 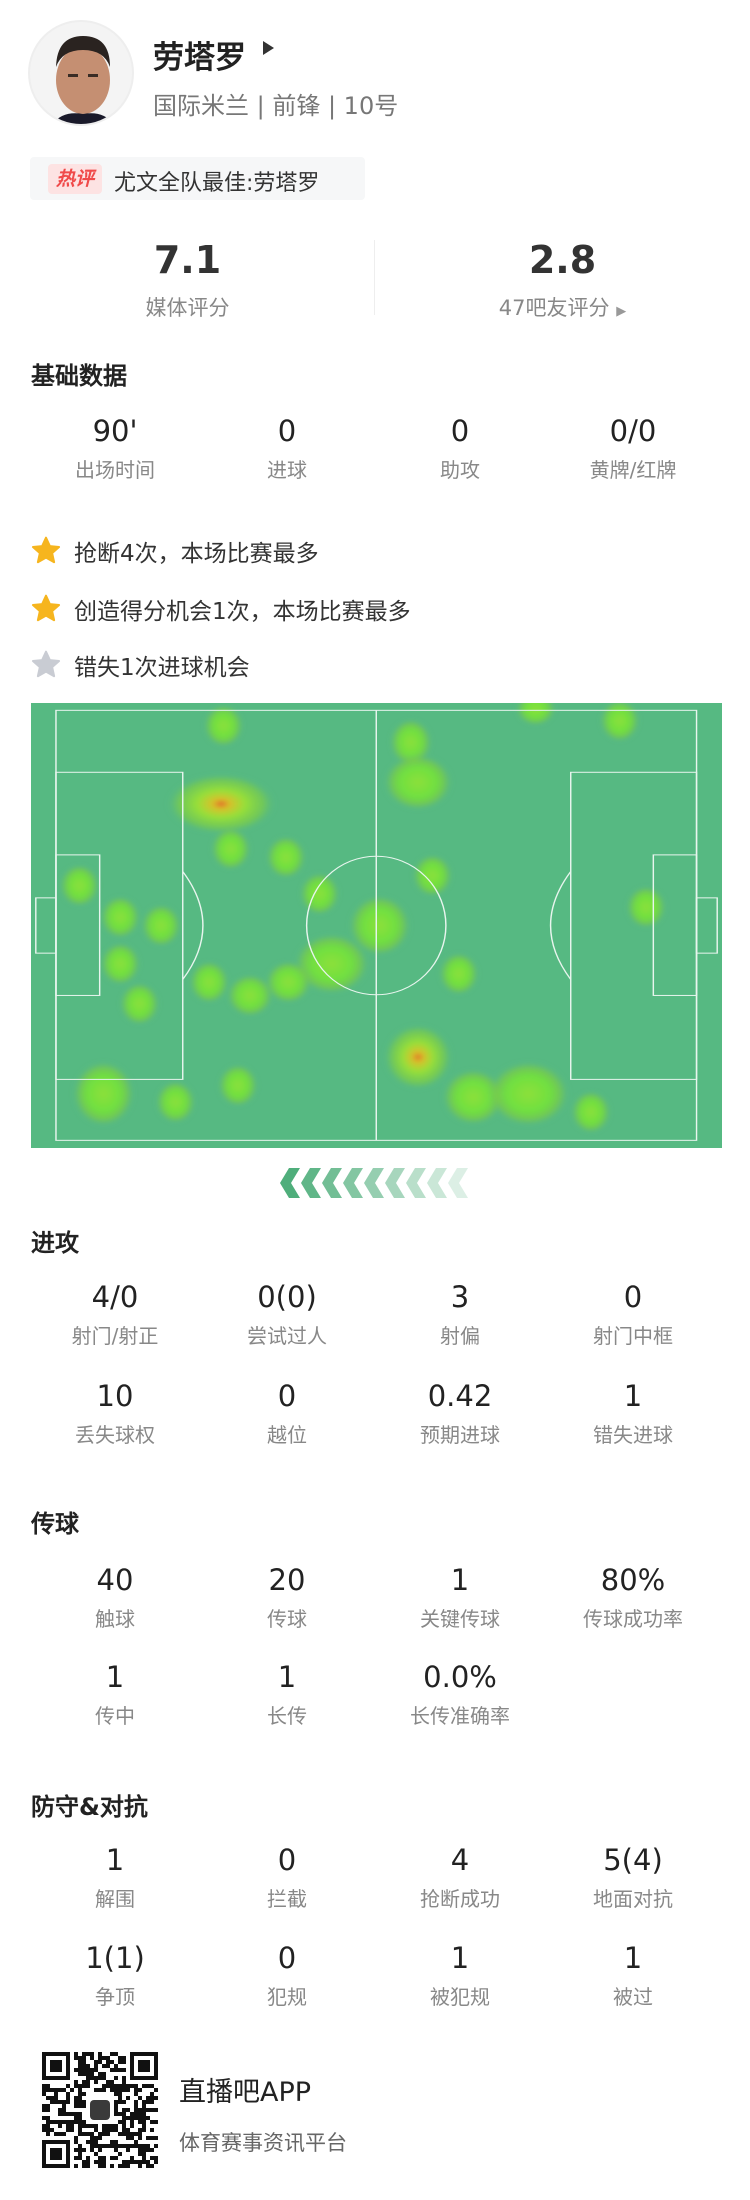 What do you see at coordinates (460, 1413) in the screenshot?
I see `stat-attack: 0.42 预期进球` at bounding box center [460, 1413].